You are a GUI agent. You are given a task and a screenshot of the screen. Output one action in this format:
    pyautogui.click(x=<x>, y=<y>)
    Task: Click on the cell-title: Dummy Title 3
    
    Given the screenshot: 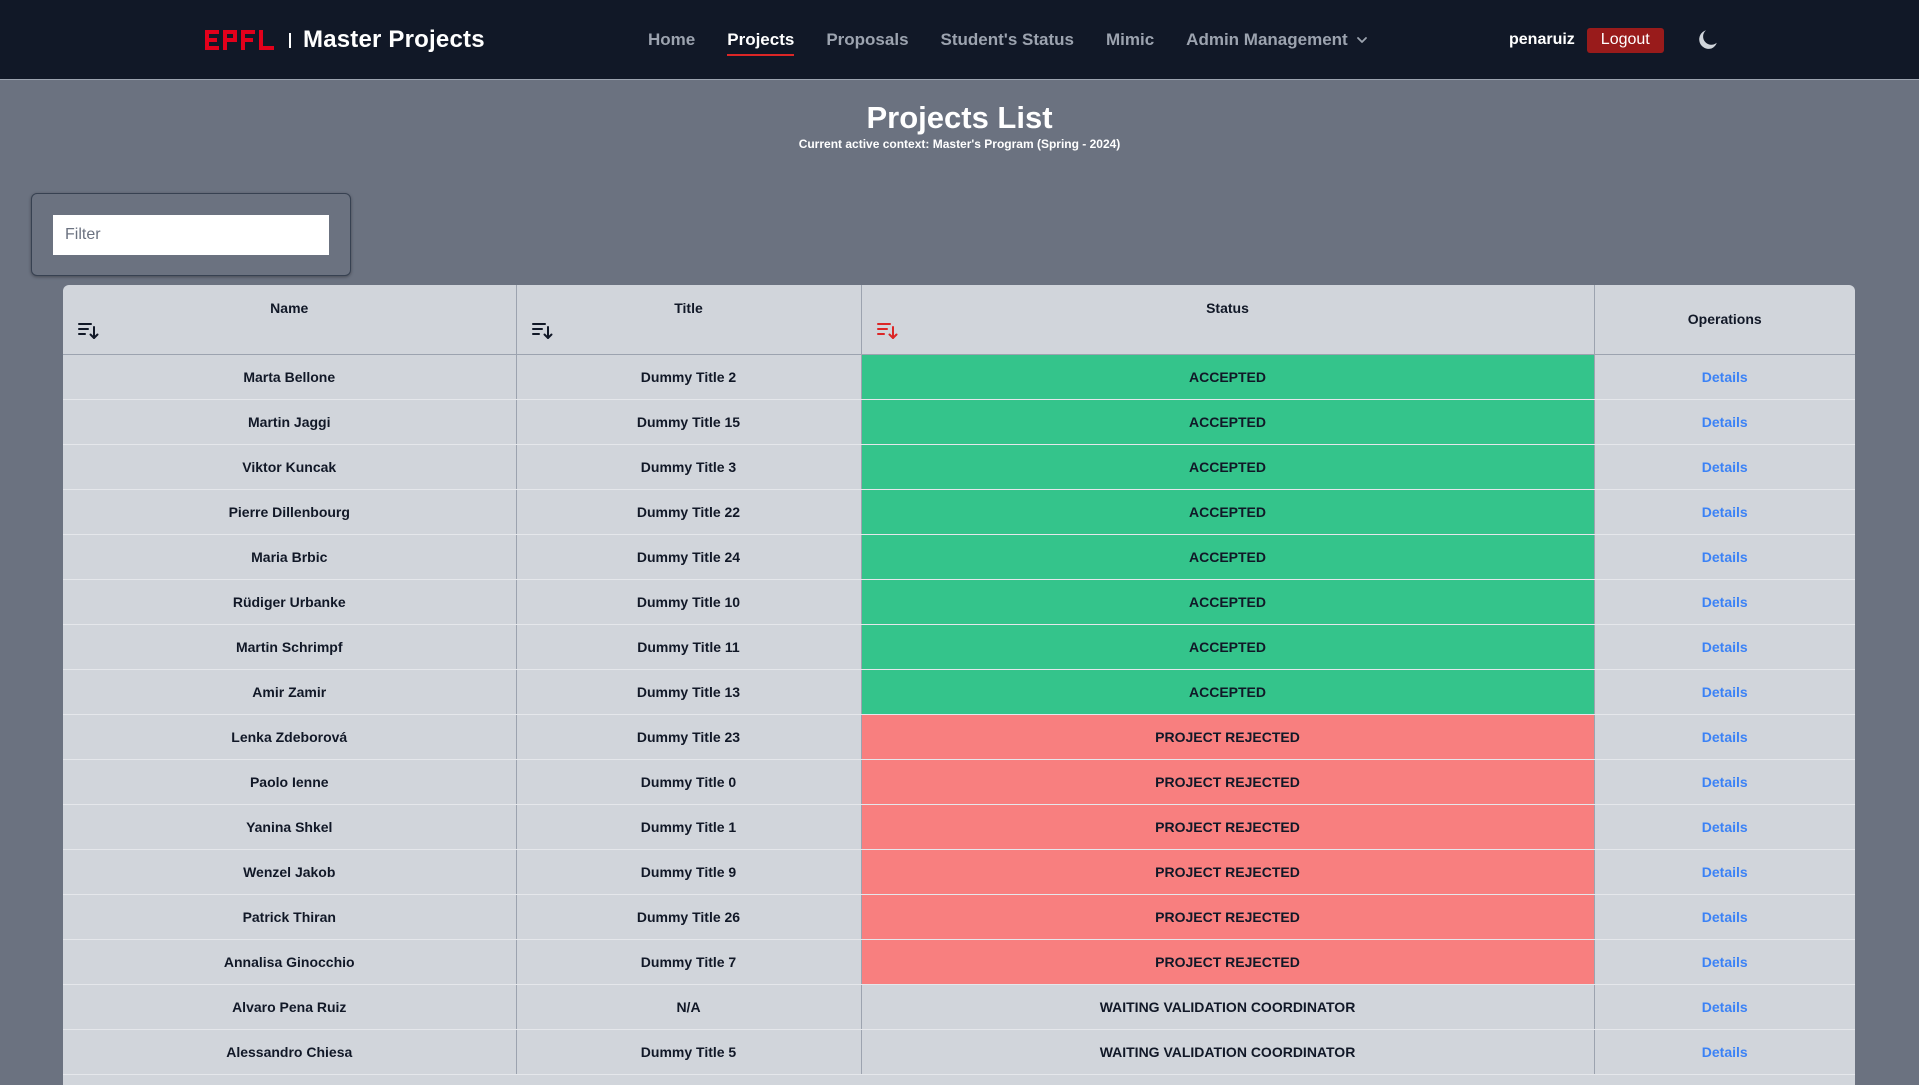 What is the action you would take?
    pyautogui.click(x=689, y=467)
    